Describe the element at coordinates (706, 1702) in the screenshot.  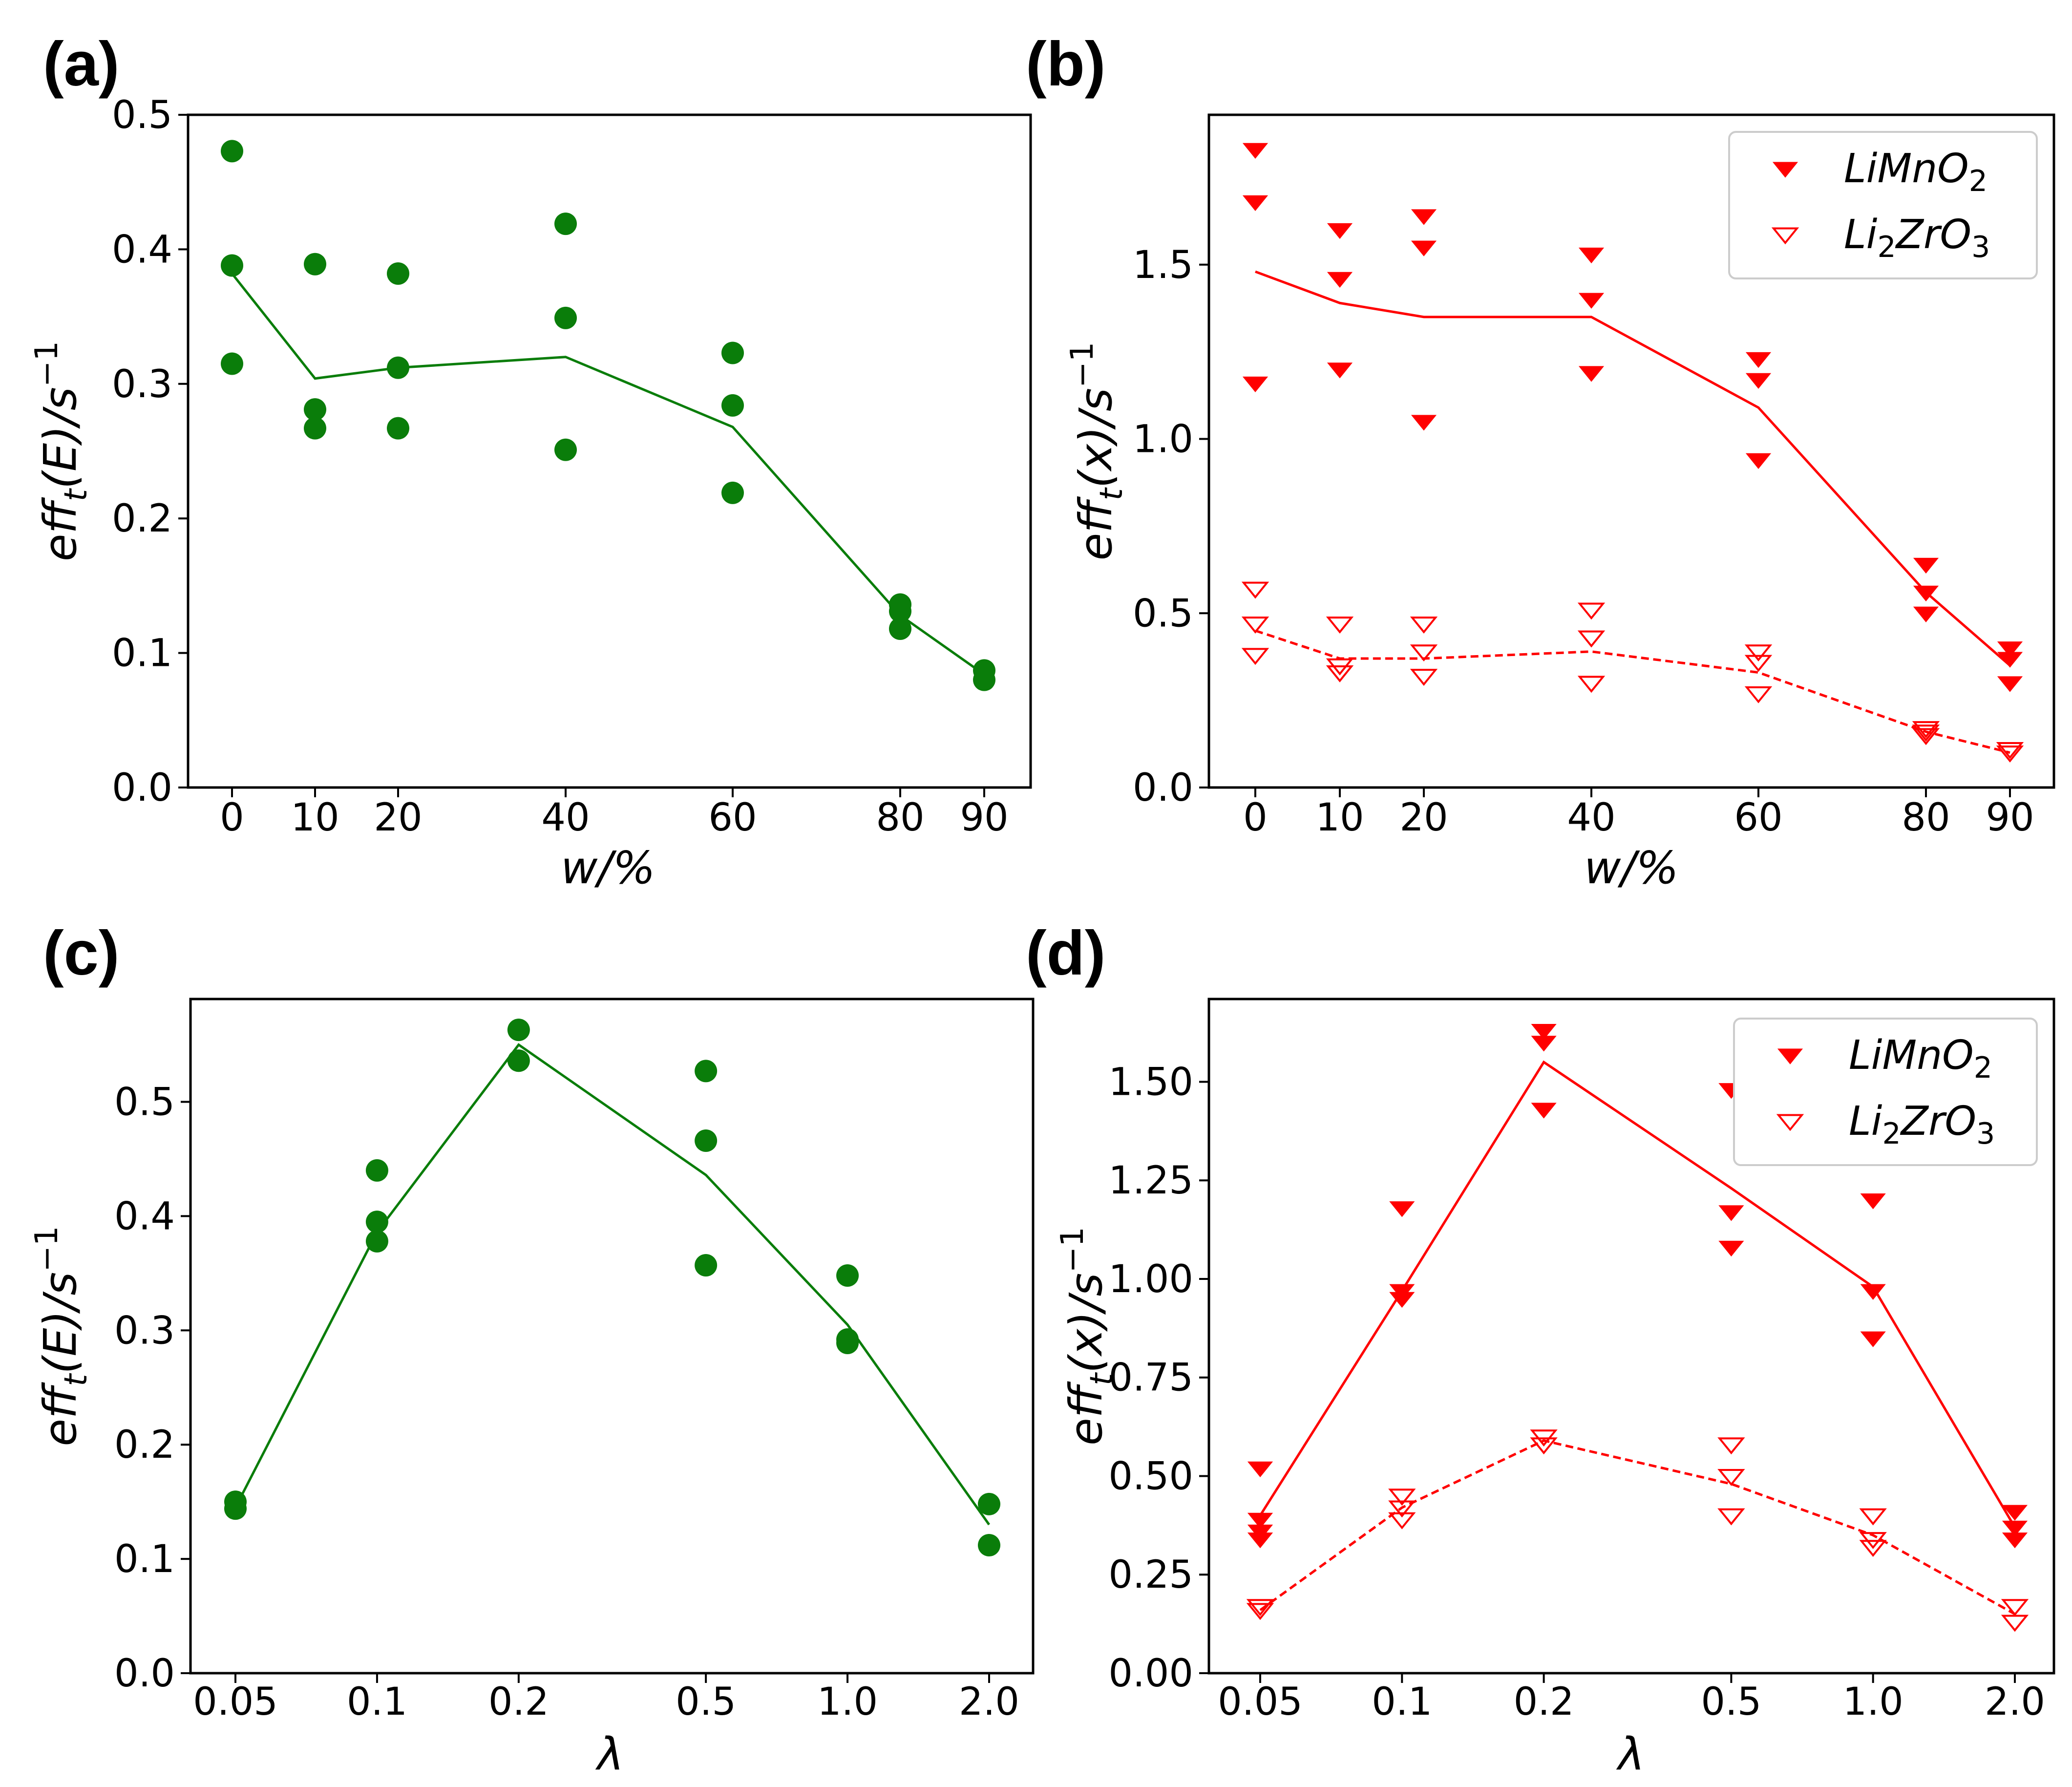
I see `x-tick-label: 0.5` at that location.